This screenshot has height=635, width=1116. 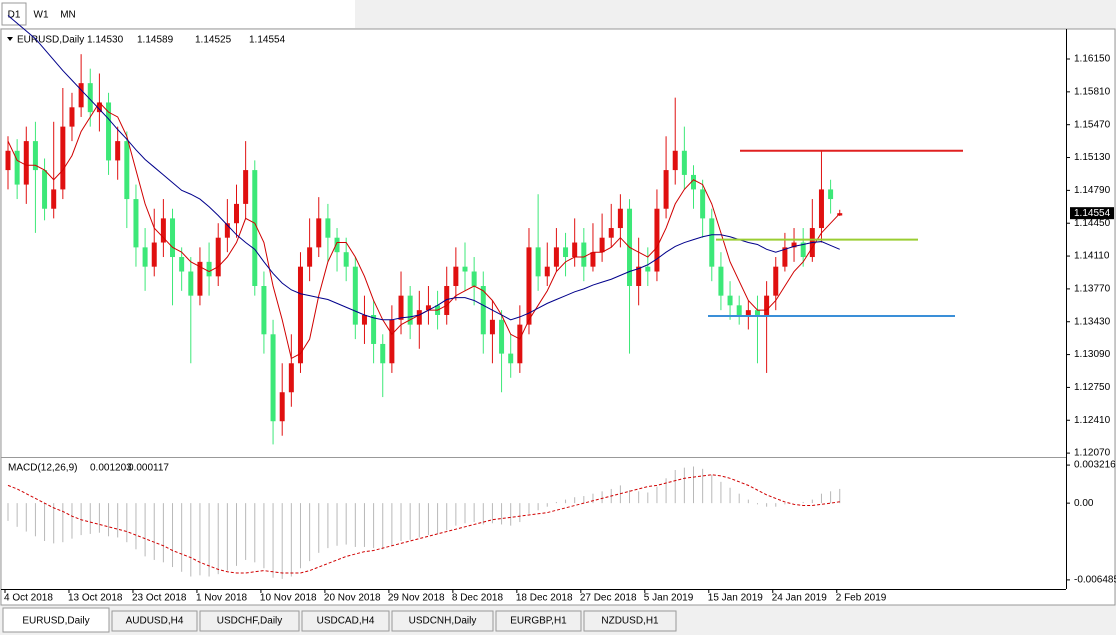 What do you see at coordinates (148, 468) in the screenshot?
I see `signal-value: 0.000117` at bounding box center [148, 468].